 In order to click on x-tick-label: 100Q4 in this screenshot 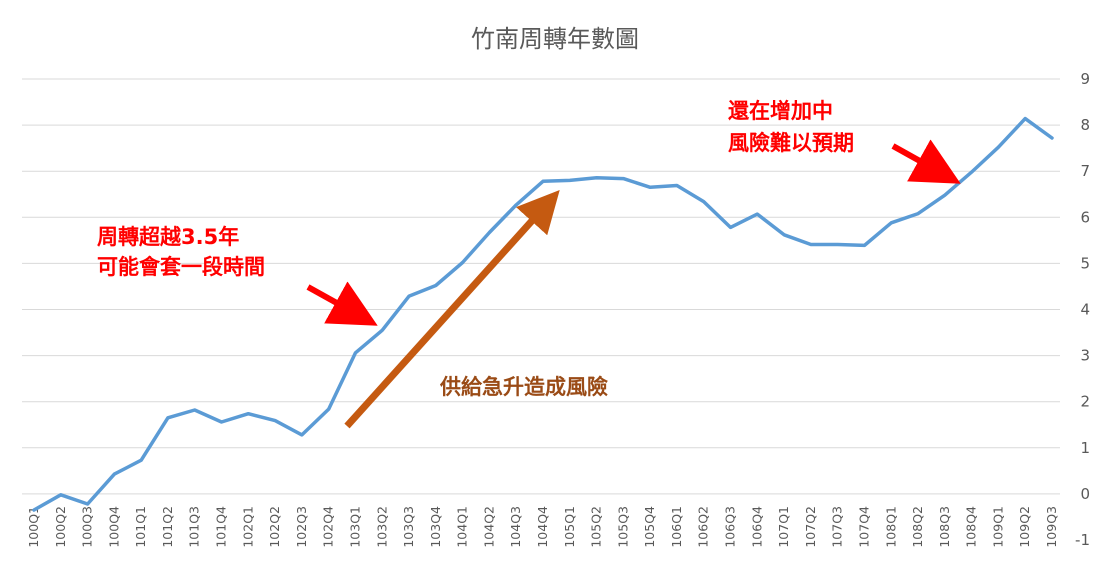, I will do `click(113, 527)`.